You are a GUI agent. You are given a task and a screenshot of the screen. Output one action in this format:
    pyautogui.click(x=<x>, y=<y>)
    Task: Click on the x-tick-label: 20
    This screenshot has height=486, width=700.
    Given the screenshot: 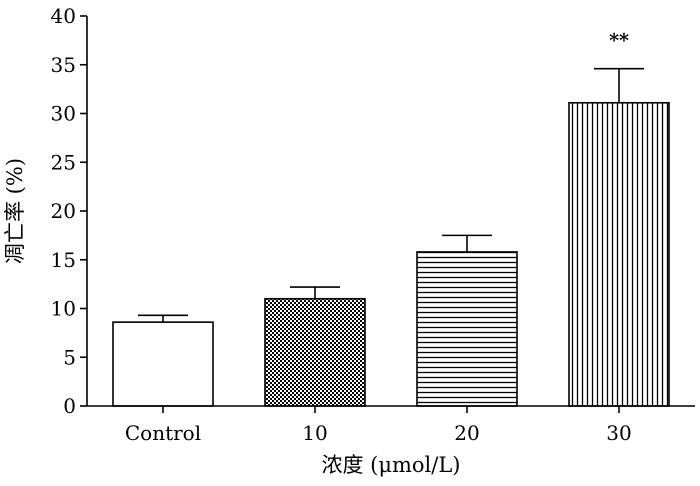 What is the action you would take?
    pyautogui.click(x=466, y=433)
    